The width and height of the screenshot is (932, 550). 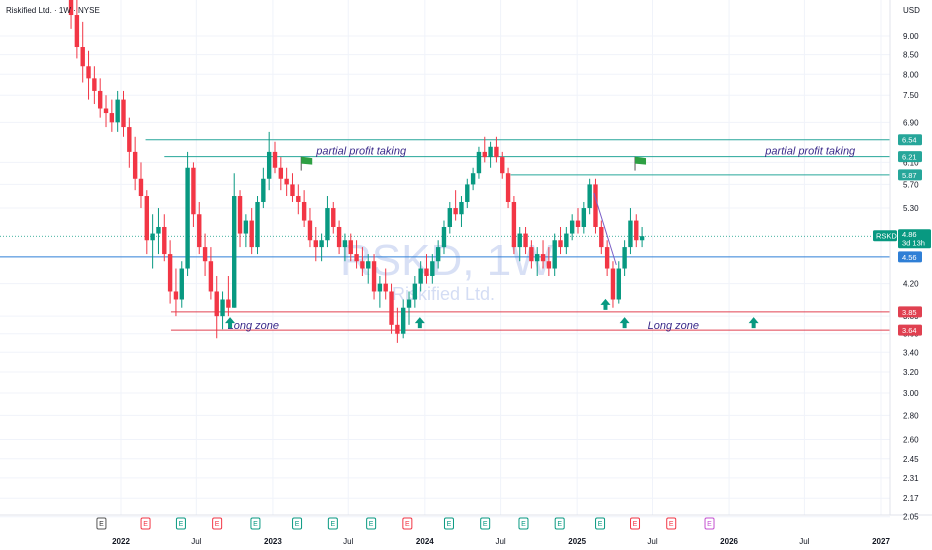 What do you see at coordinates (911, 208) in the screenshot?
I see `price-tick-label: 5.30` at bounding box center [911, 208].